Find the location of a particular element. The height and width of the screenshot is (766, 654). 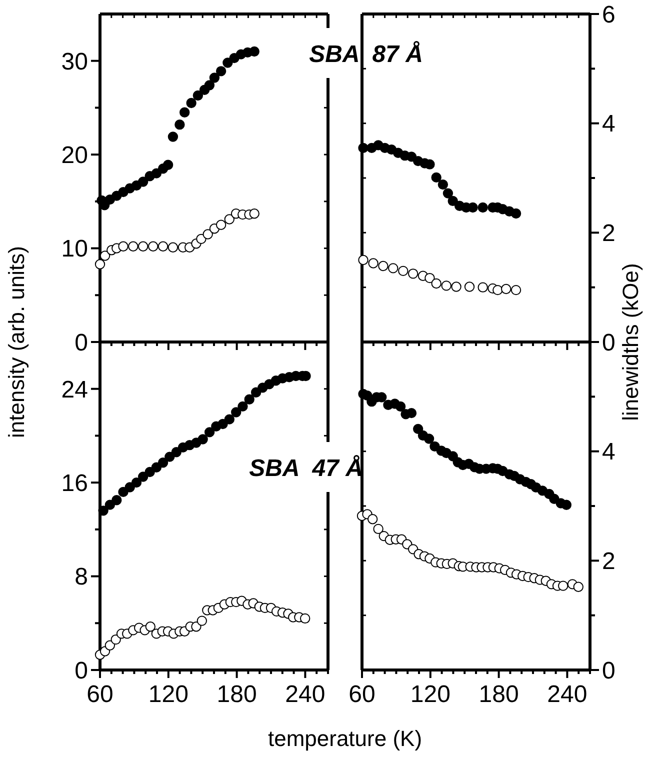

y-tick-label: 20 is located at coordinates (74, 155).